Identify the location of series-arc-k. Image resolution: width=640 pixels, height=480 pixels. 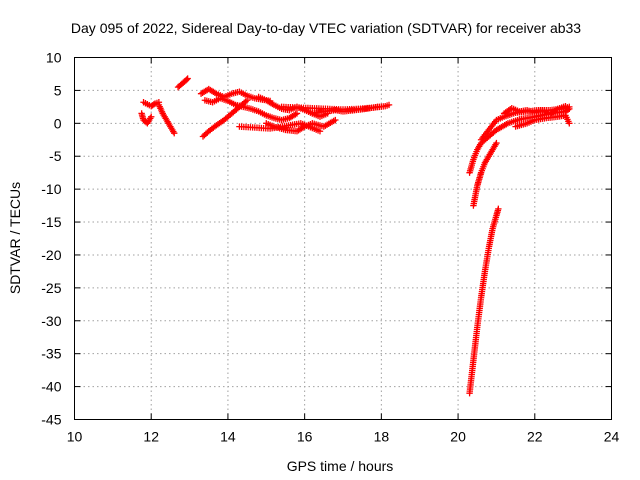
(345, 110).